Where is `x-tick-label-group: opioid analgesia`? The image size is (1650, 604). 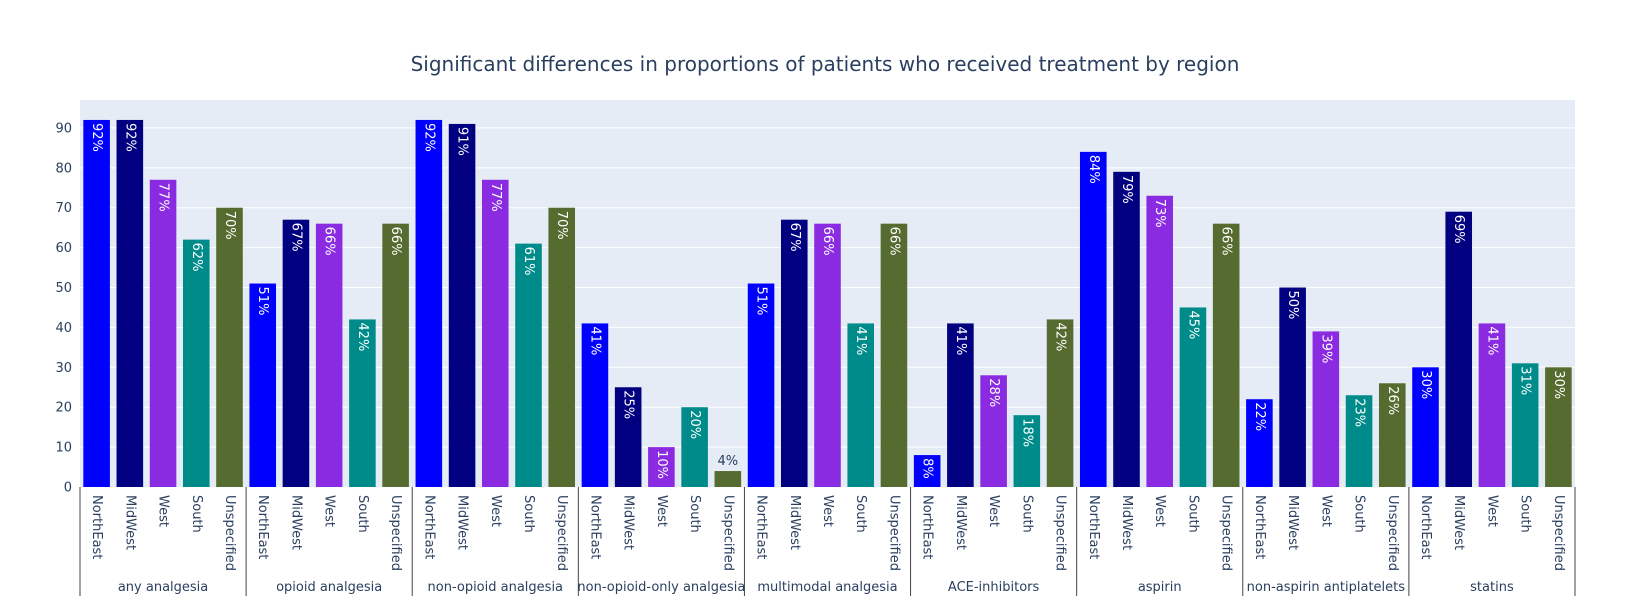 x-tick-label-group: opioid analgesia is located at coordinates (329, 587).